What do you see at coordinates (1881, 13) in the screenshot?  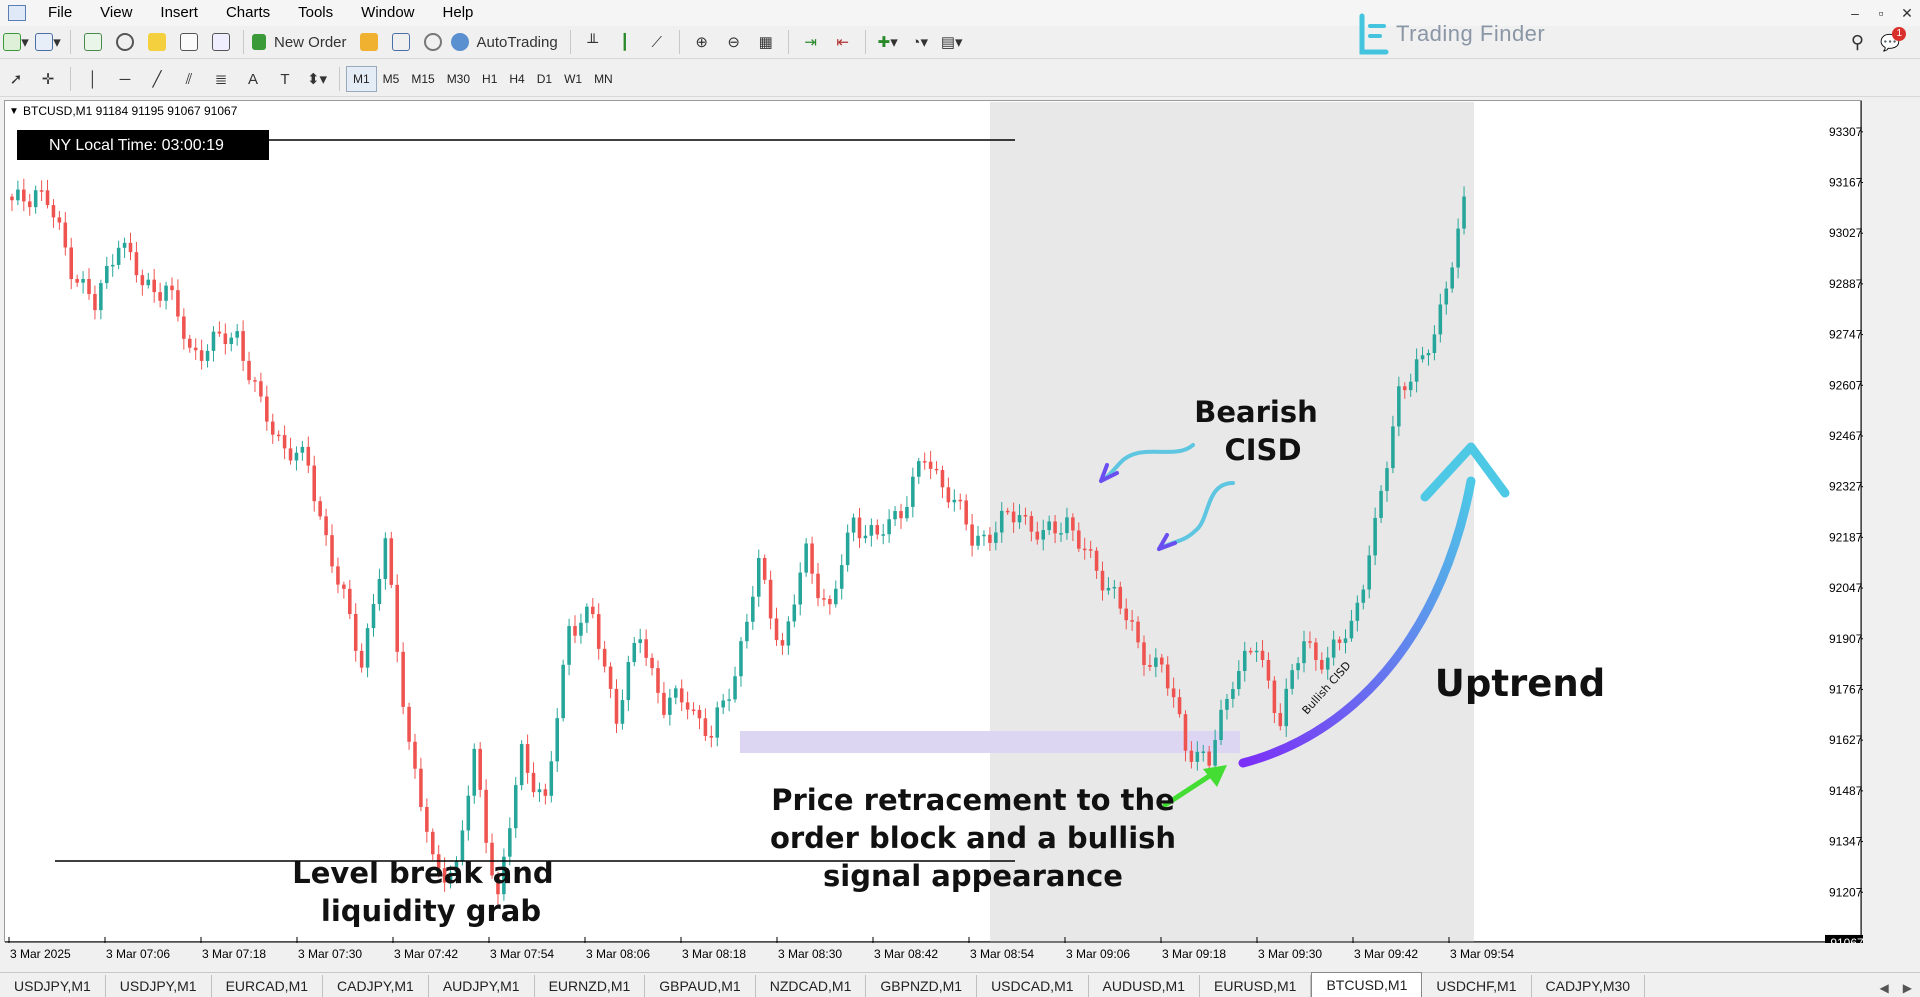 I see `restore-icon: ▫` at bounding box center [1881, 13].